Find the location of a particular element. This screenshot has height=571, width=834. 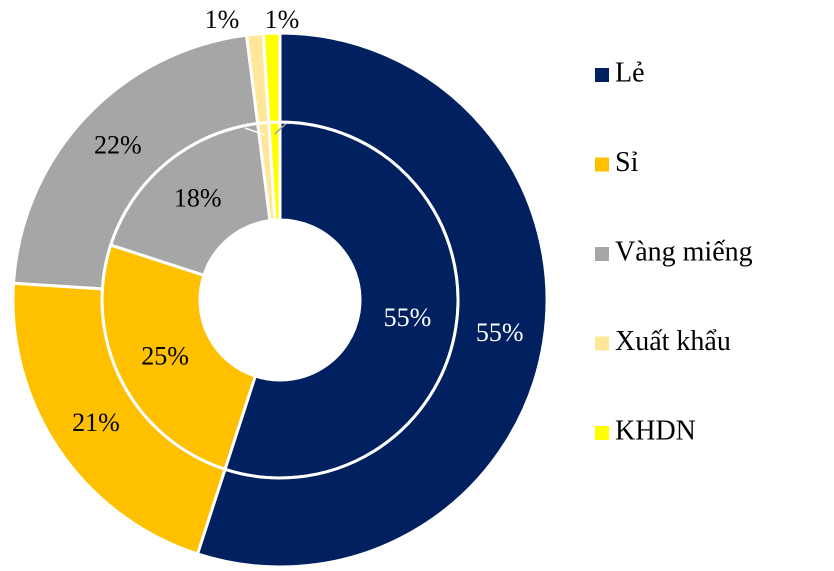

data-label: 25% is located at coordinates (165, 356).